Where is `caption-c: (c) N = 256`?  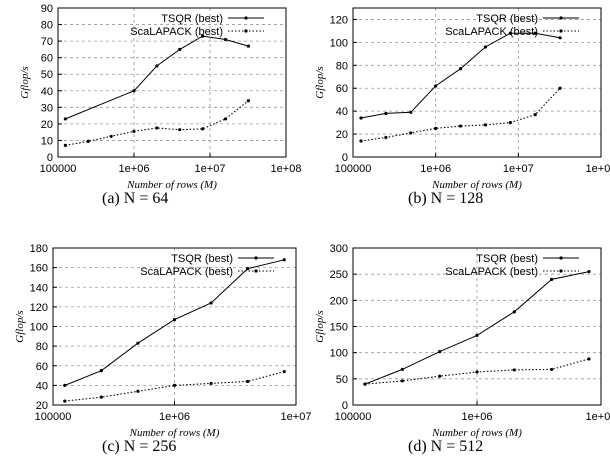 caption-c: (c) N = 256 is located at coordinates (139, 446).